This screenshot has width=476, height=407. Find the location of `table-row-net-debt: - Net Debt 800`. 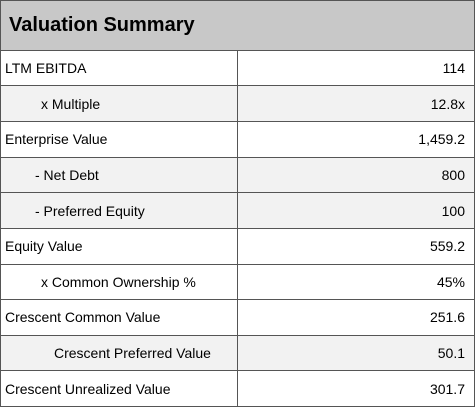

table-row-net-debt: - Net Debt 800 is located at coordinates (237, 175).